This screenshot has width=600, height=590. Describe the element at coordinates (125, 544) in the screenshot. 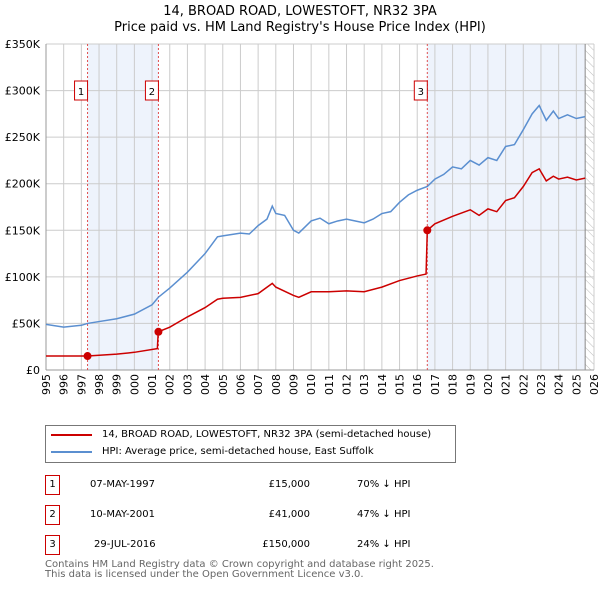

I see `sale-date: 29-JUL-2016` at that location.